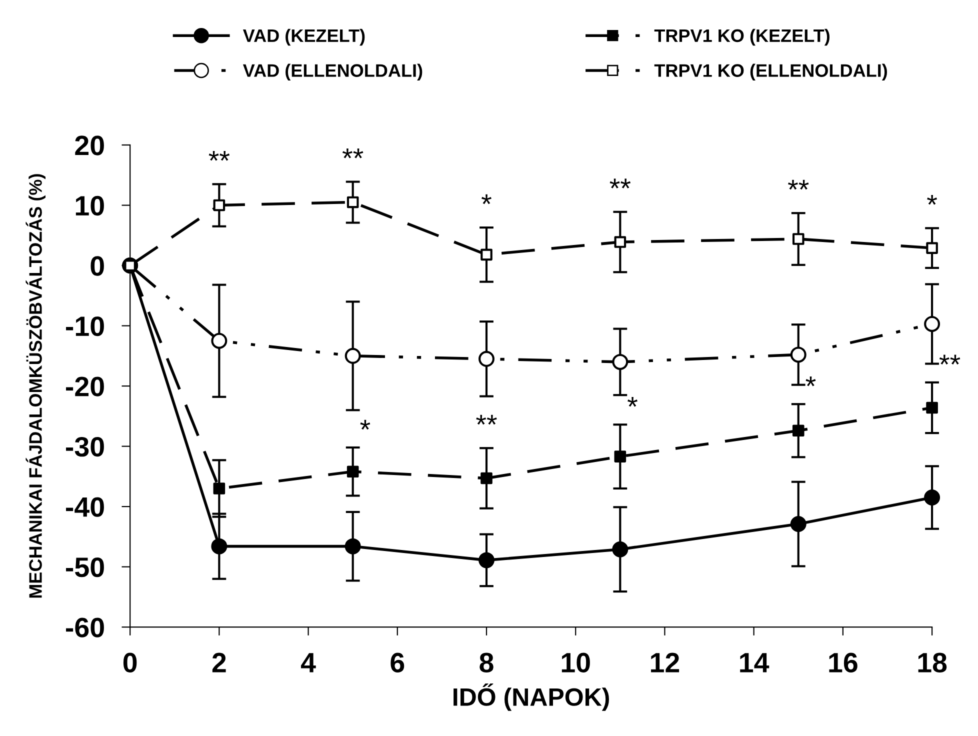 The image size is (978, 736). What do you see at coordinates (85, 446) in the screenshot?
I see `y-tick-label: -30` at bounding box center [85, 446].